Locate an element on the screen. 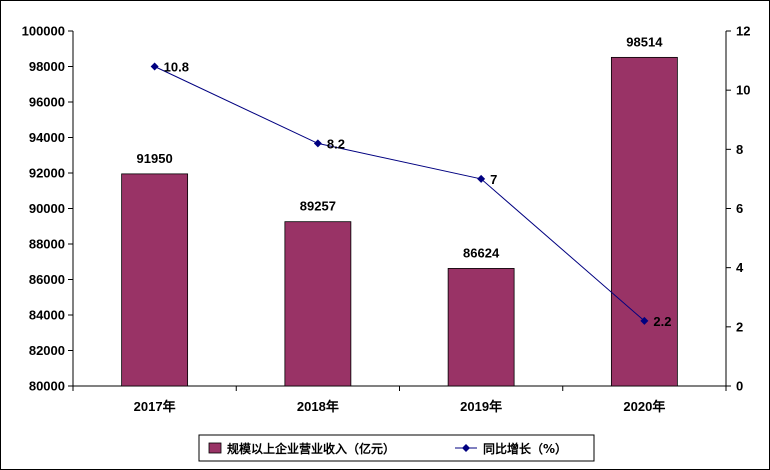  line-data-label: 7 is located at coordinates (493, 179).